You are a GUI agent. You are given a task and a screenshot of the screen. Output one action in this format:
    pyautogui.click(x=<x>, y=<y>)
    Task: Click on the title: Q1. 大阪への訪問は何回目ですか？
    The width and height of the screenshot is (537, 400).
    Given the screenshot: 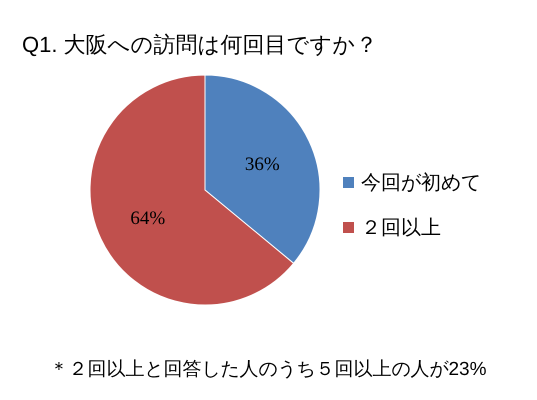 What is the action you would take?
    pyautogui.click(x=200, y=44)
    